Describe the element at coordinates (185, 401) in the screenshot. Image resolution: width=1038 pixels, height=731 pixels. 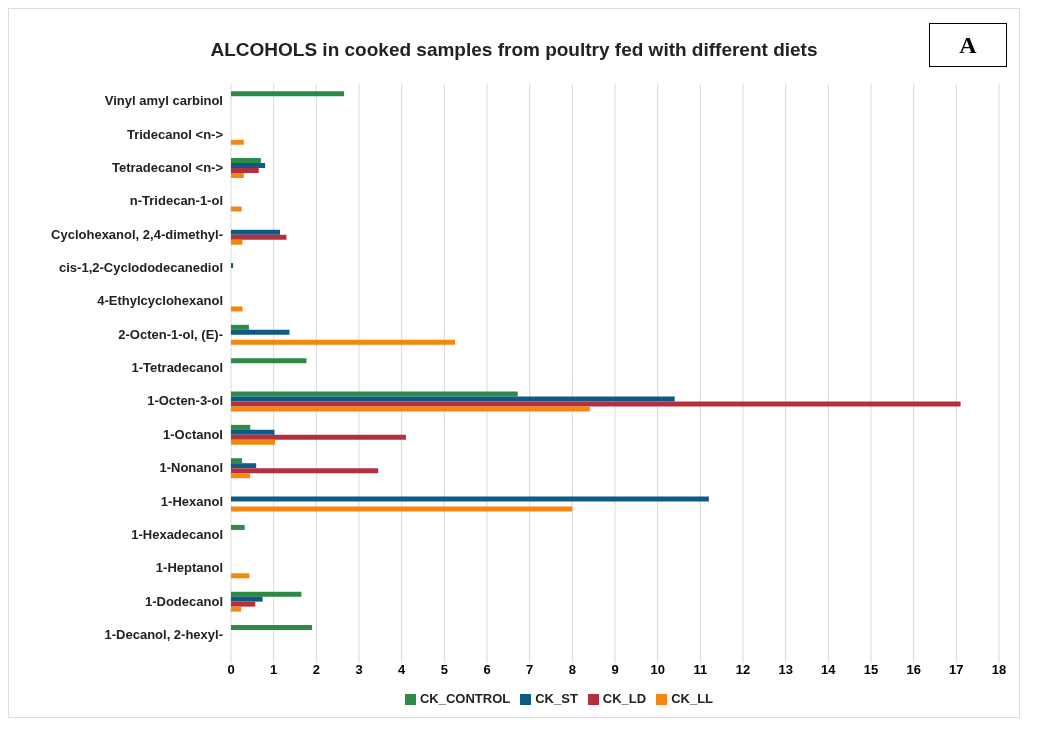
I see `y-tick-label: 1-Octen-3-ol` at that location.